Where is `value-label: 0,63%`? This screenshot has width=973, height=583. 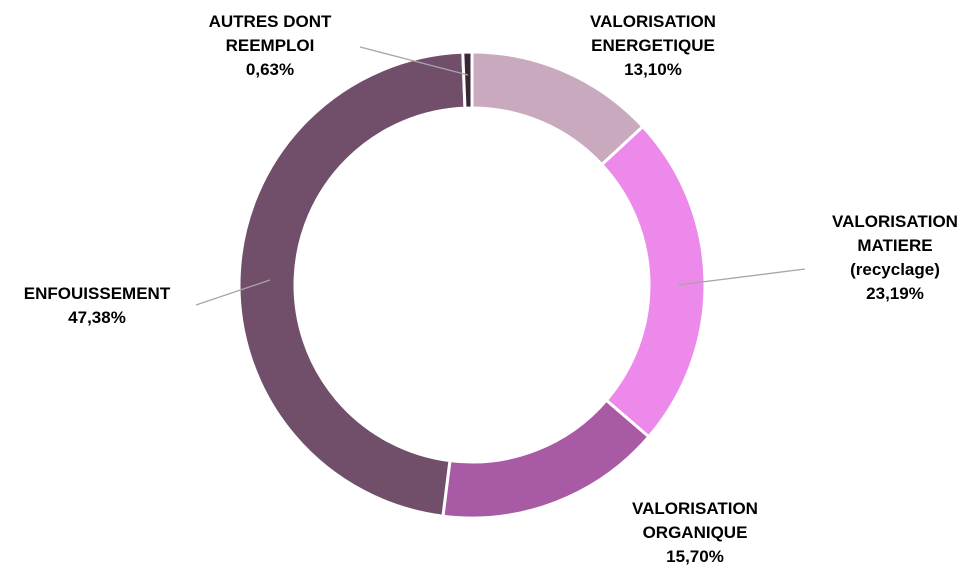
value-label: 0,63% is located at coordinates (270, 69).